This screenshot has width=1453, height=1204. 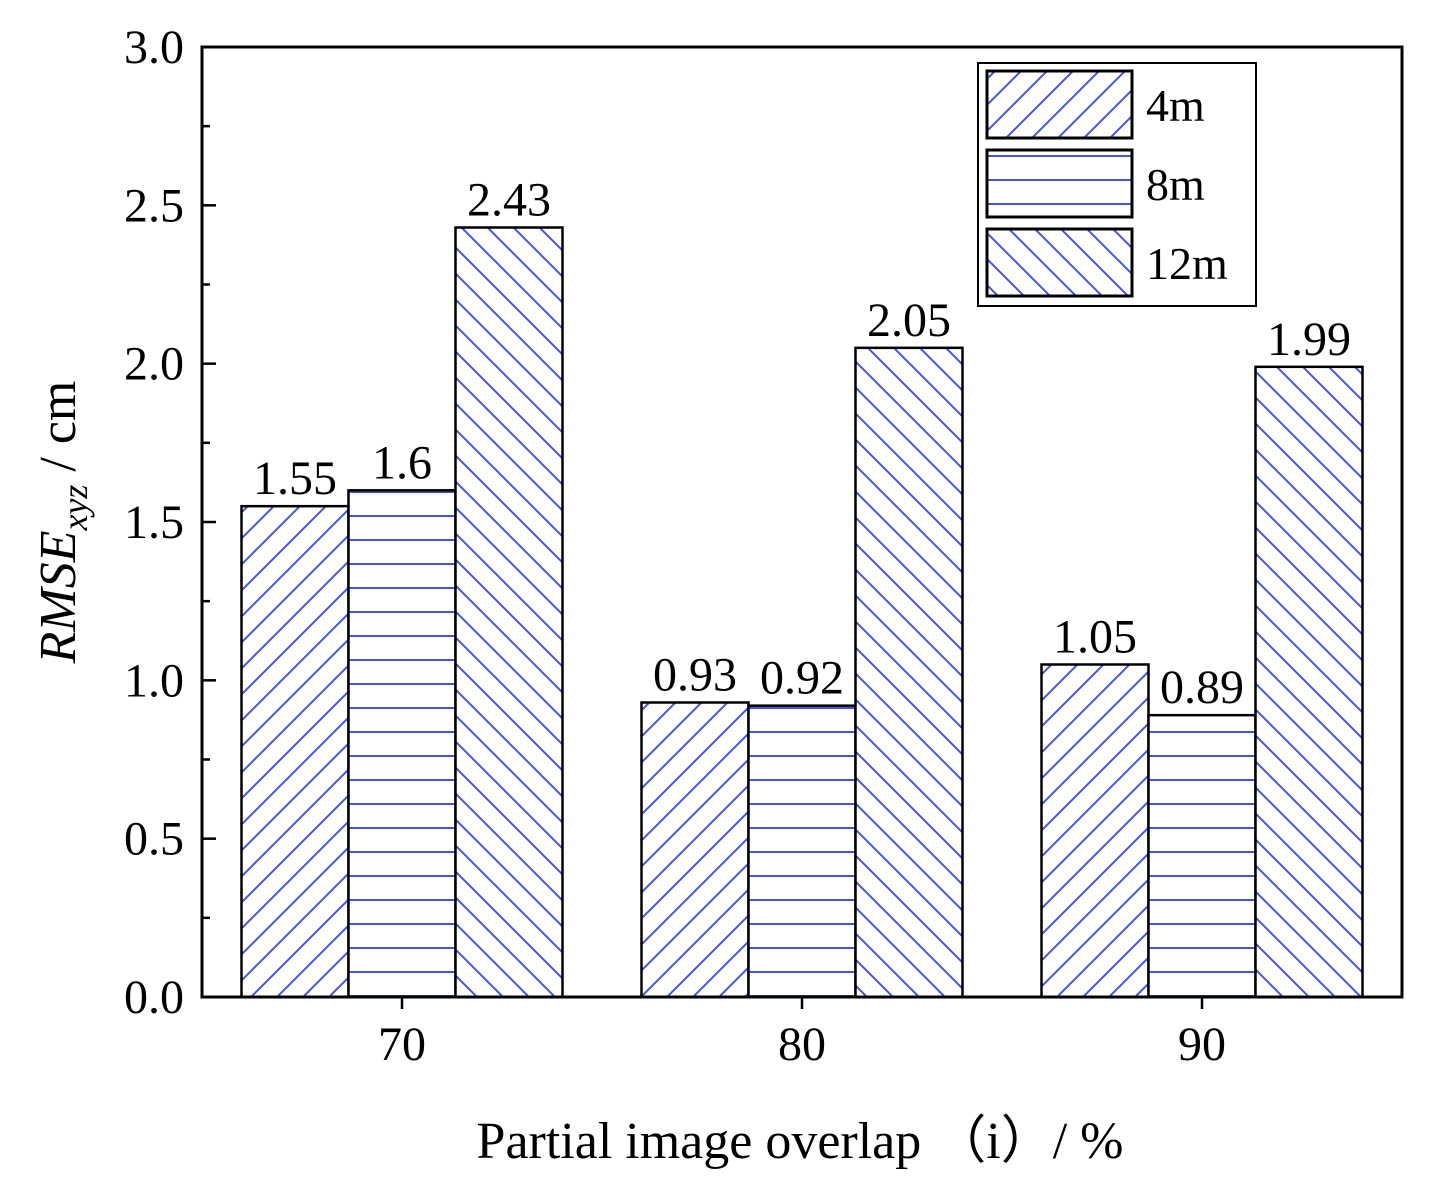 I want to click on data-label-8m-90: 0.89, so click(x=1202, y=687).